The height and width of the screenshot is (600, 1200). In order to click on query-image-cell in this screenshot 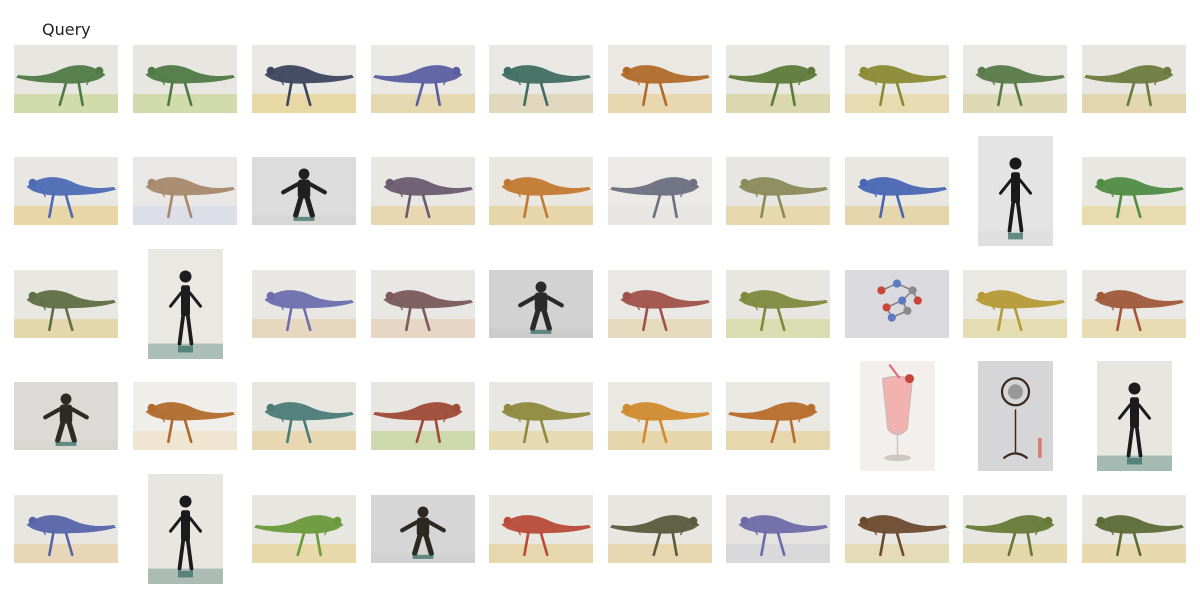, I will do `click(66, 79)`.